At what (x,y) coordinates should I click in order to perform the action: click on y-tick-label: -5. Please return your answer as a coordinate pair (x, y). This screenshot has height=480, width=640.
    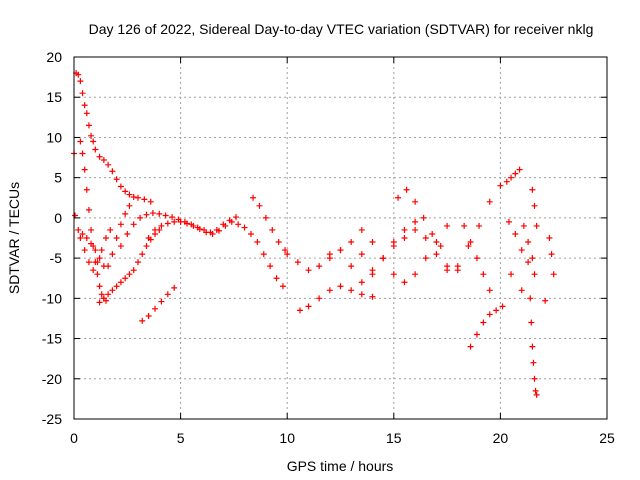
    Looking at the image, I should click on (56, 258).